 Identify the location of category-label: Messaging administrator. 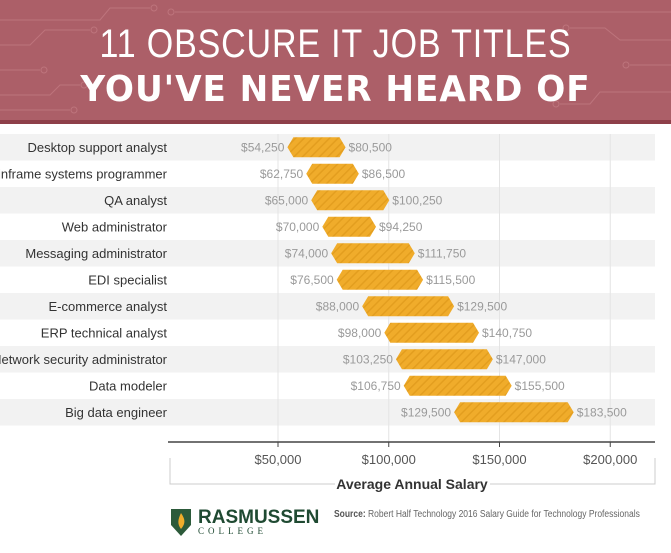
(96, 253).